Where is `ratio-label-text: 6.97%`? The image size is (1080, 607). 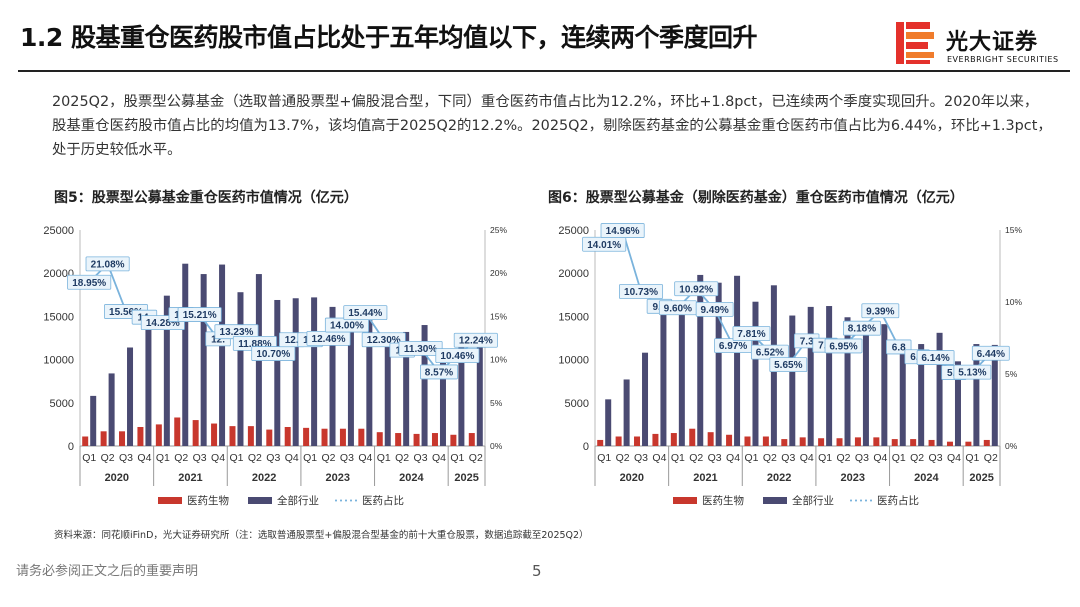
ratio-label-text: 6.97% is located at coordinates (733, 346).